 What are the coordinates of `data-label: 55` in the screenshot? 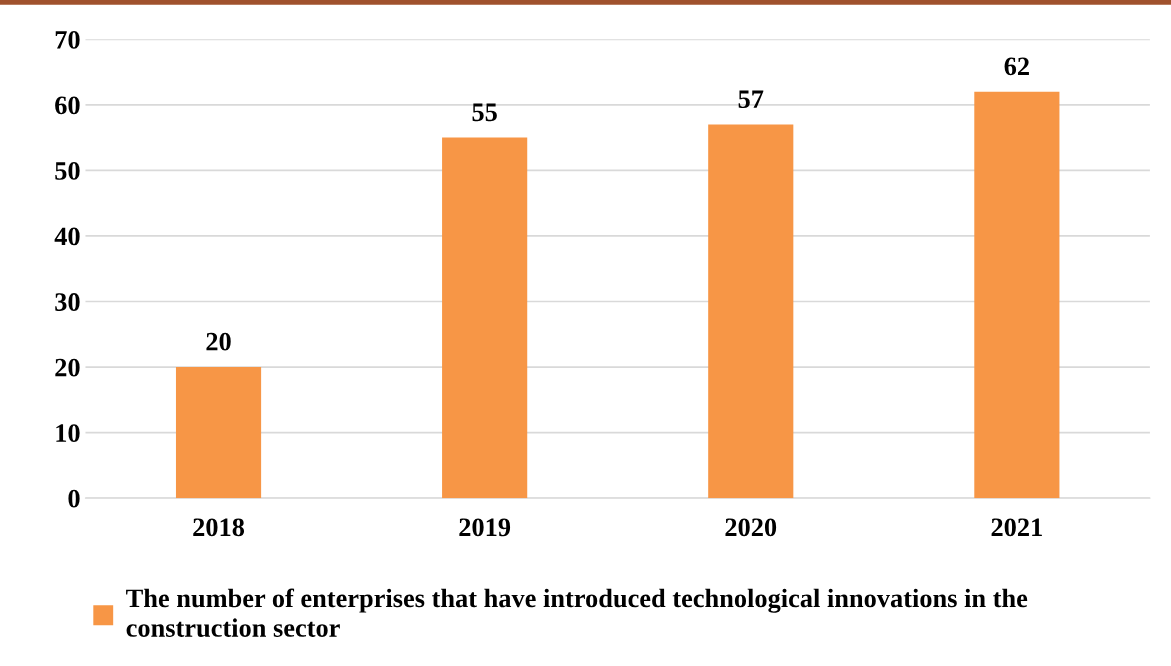 It's located at (484, 112).